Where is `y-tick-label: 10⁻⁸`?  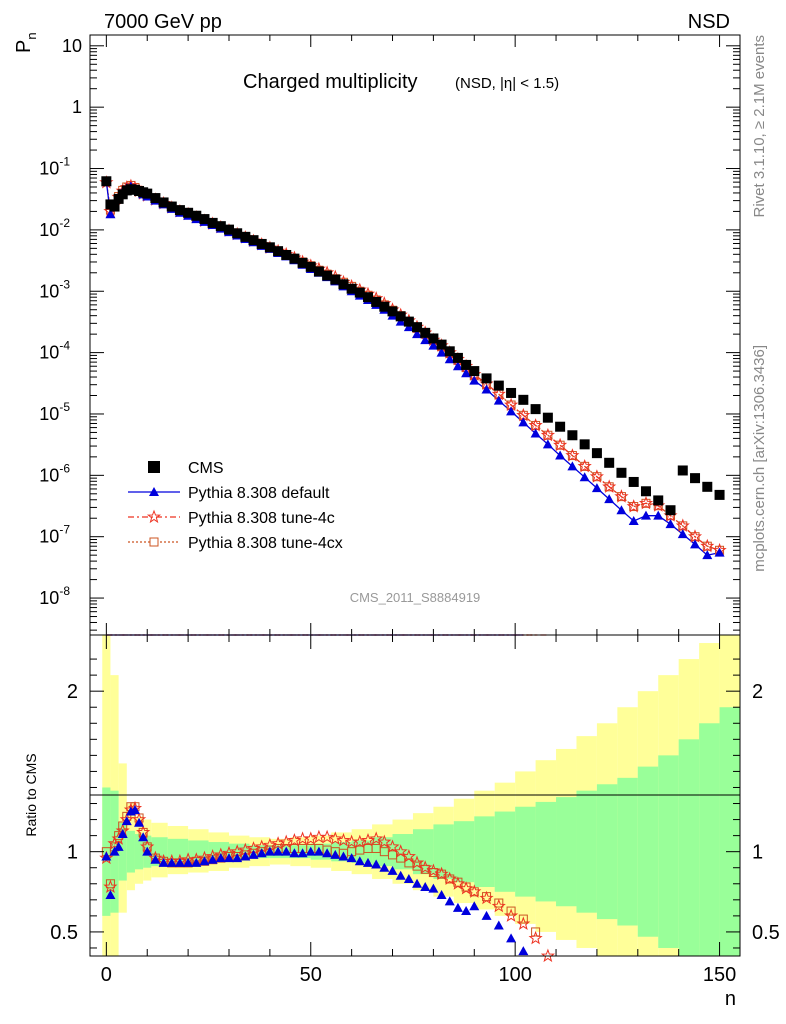 y-tick-label: 10⁻⁸ is located at coordinates (54, 596).